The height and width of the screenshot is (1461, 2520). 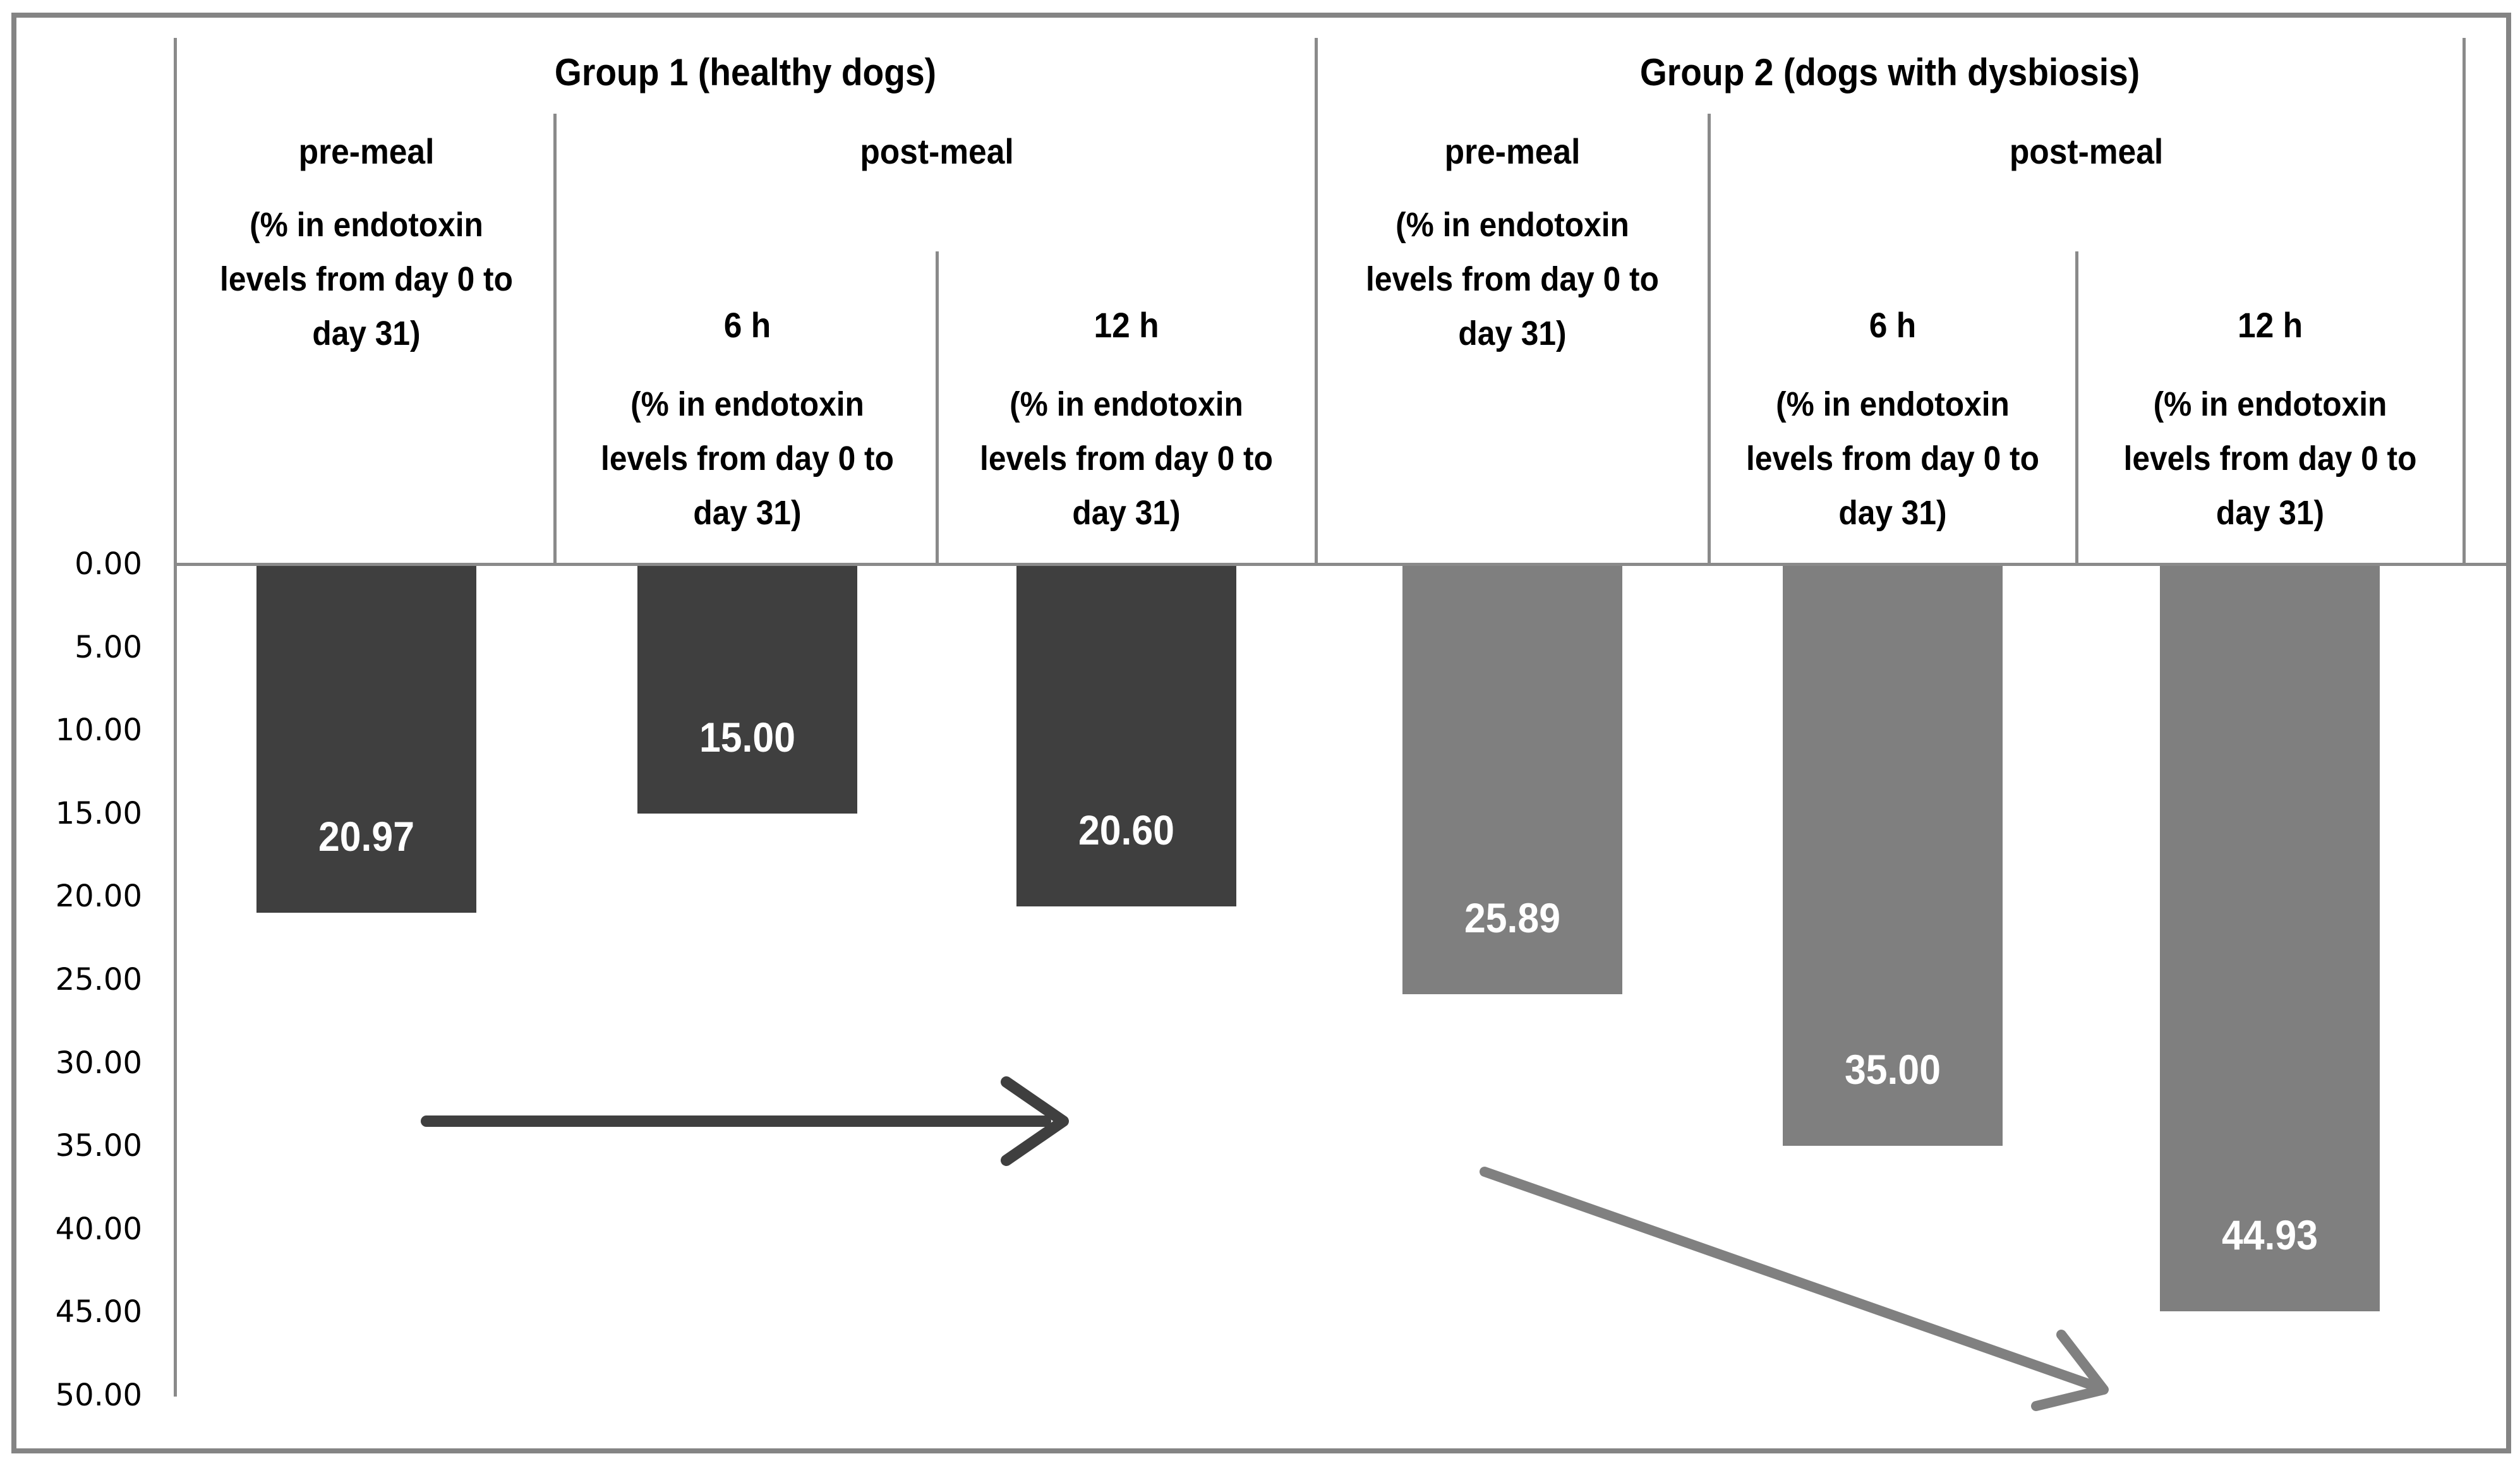 I want to click on g2-postmeal-label-text: post-meal, so click(x=2086, y=151).